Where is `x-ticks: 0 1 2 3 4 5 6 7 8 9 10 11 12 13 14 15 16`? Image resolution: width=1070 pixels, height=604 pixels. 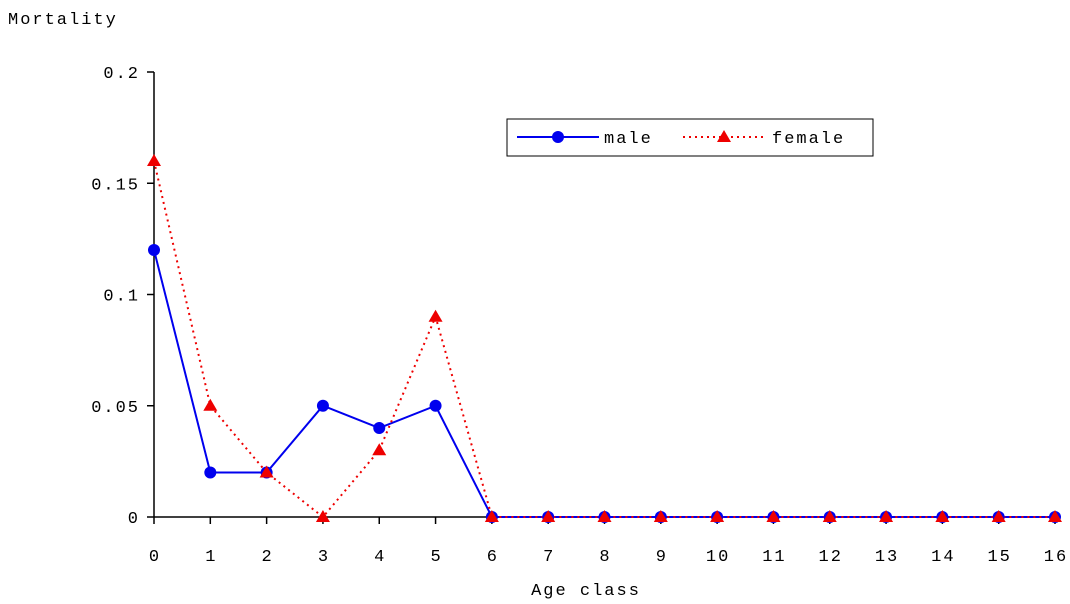 x-ticks: 0 1 2 3 4 5 6 7 8 9 10 11 12 13 14 15 16 is located at coordinates (608, 542).